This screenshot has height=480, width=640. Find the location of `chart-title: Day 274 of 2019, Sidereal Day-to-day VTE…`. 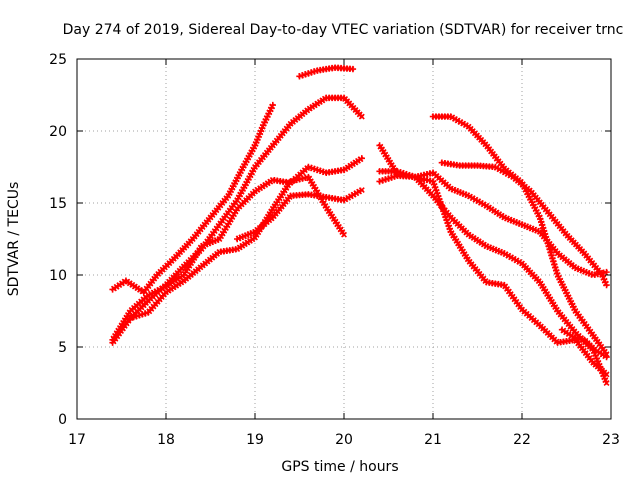

chart-title: Day 274 of 2019, Sidereal Day-to-day VTE… is located at coordinates (343, 30).